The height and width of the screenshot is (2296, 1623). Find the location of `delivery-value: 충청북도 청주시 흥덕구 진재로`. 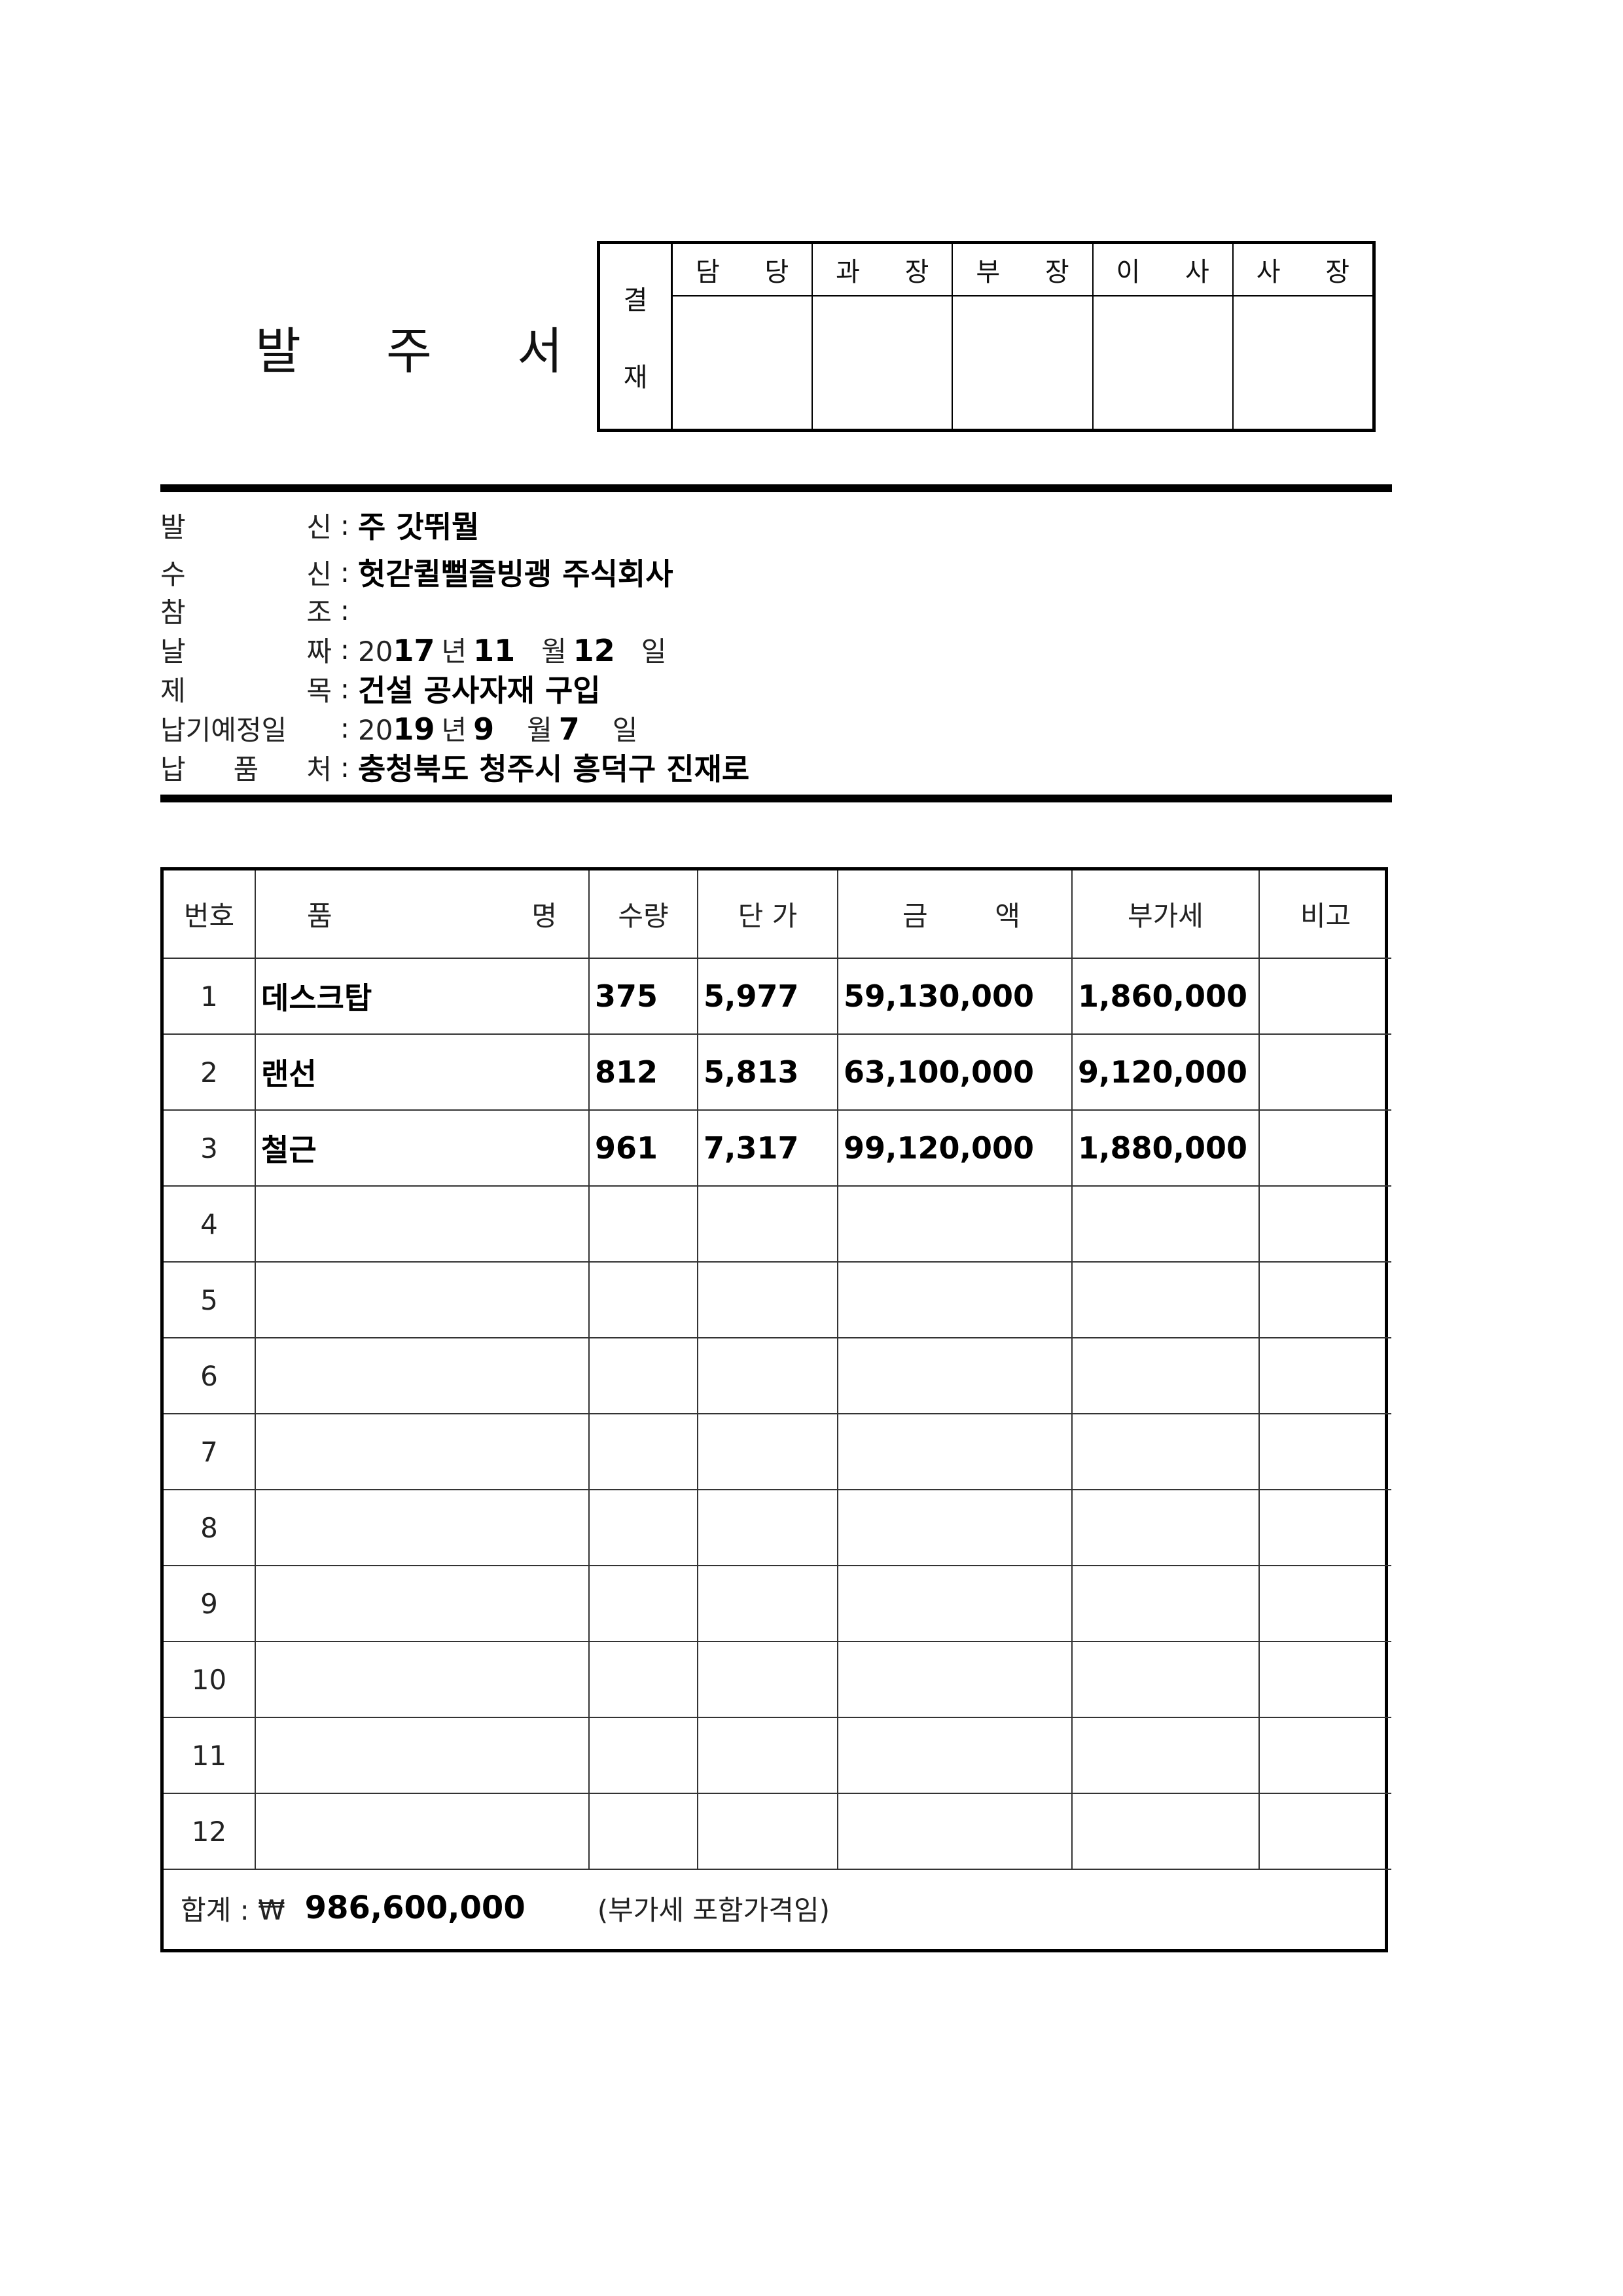

delivery-value: 충청북도 청주시 흥덕구 진재로 is located at coordinates (554, 769).